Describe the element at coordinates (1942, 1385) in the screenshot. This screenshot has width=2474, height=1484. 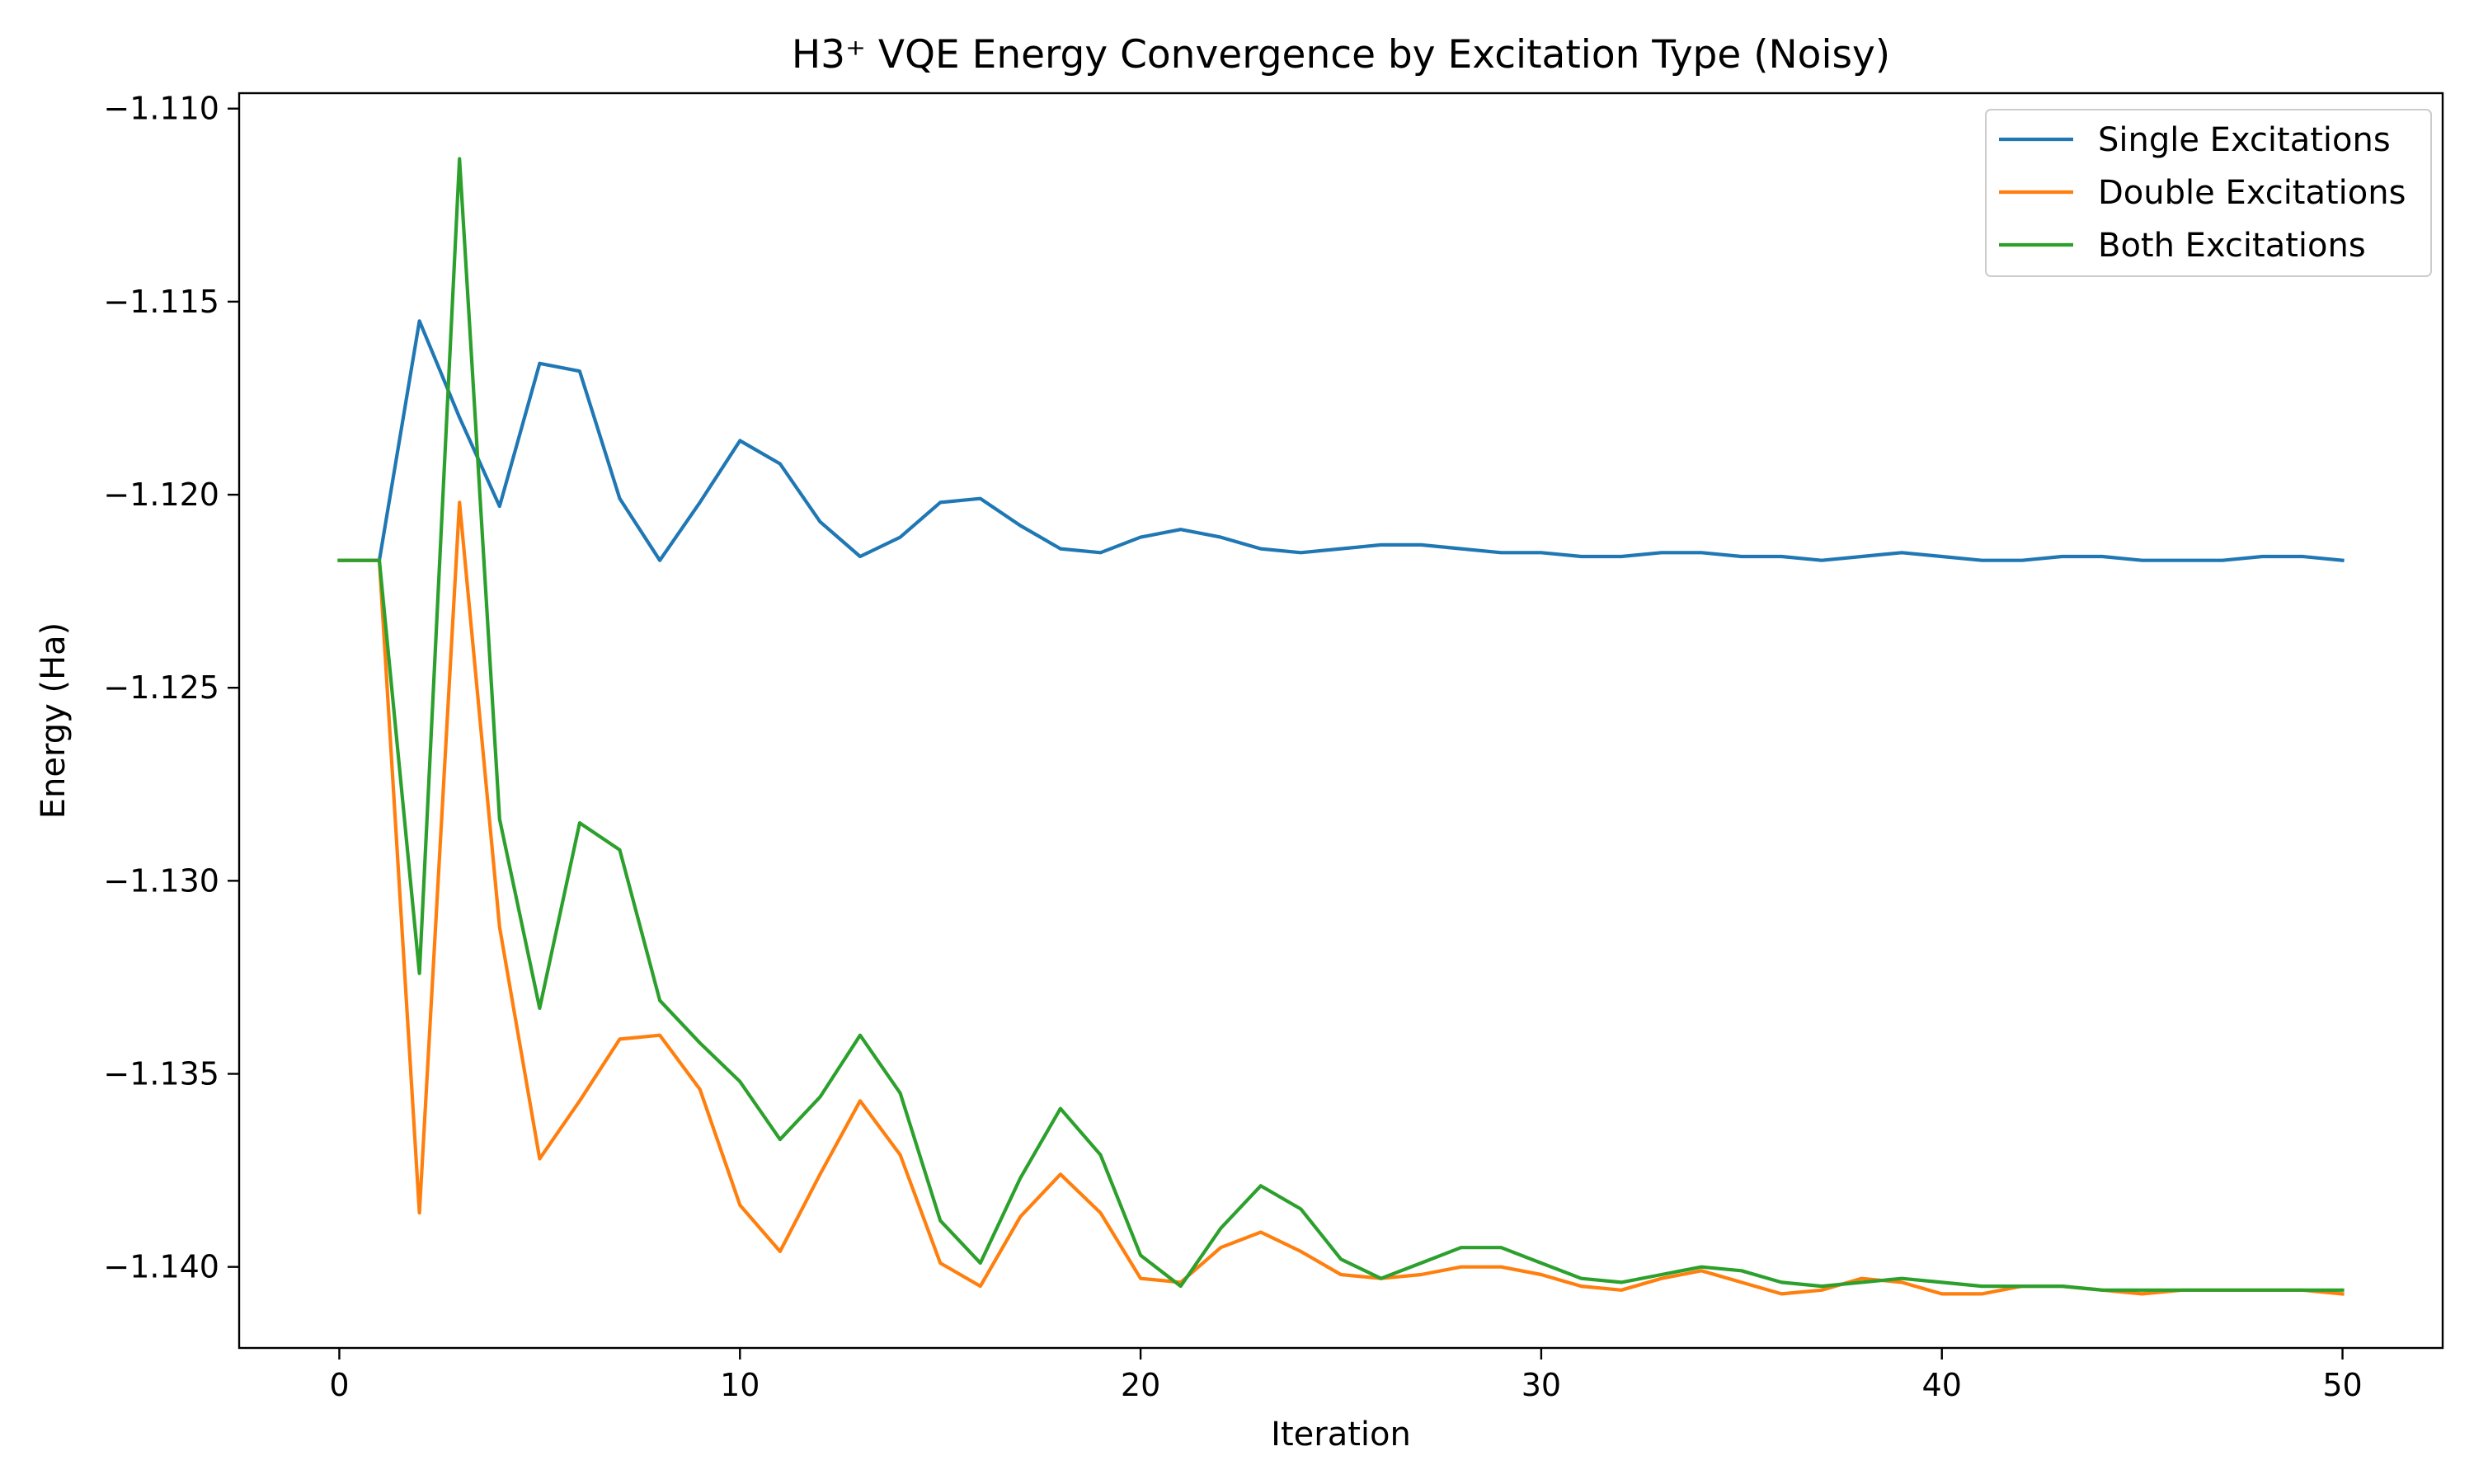
I see `x-tick-label: 40` at that location.